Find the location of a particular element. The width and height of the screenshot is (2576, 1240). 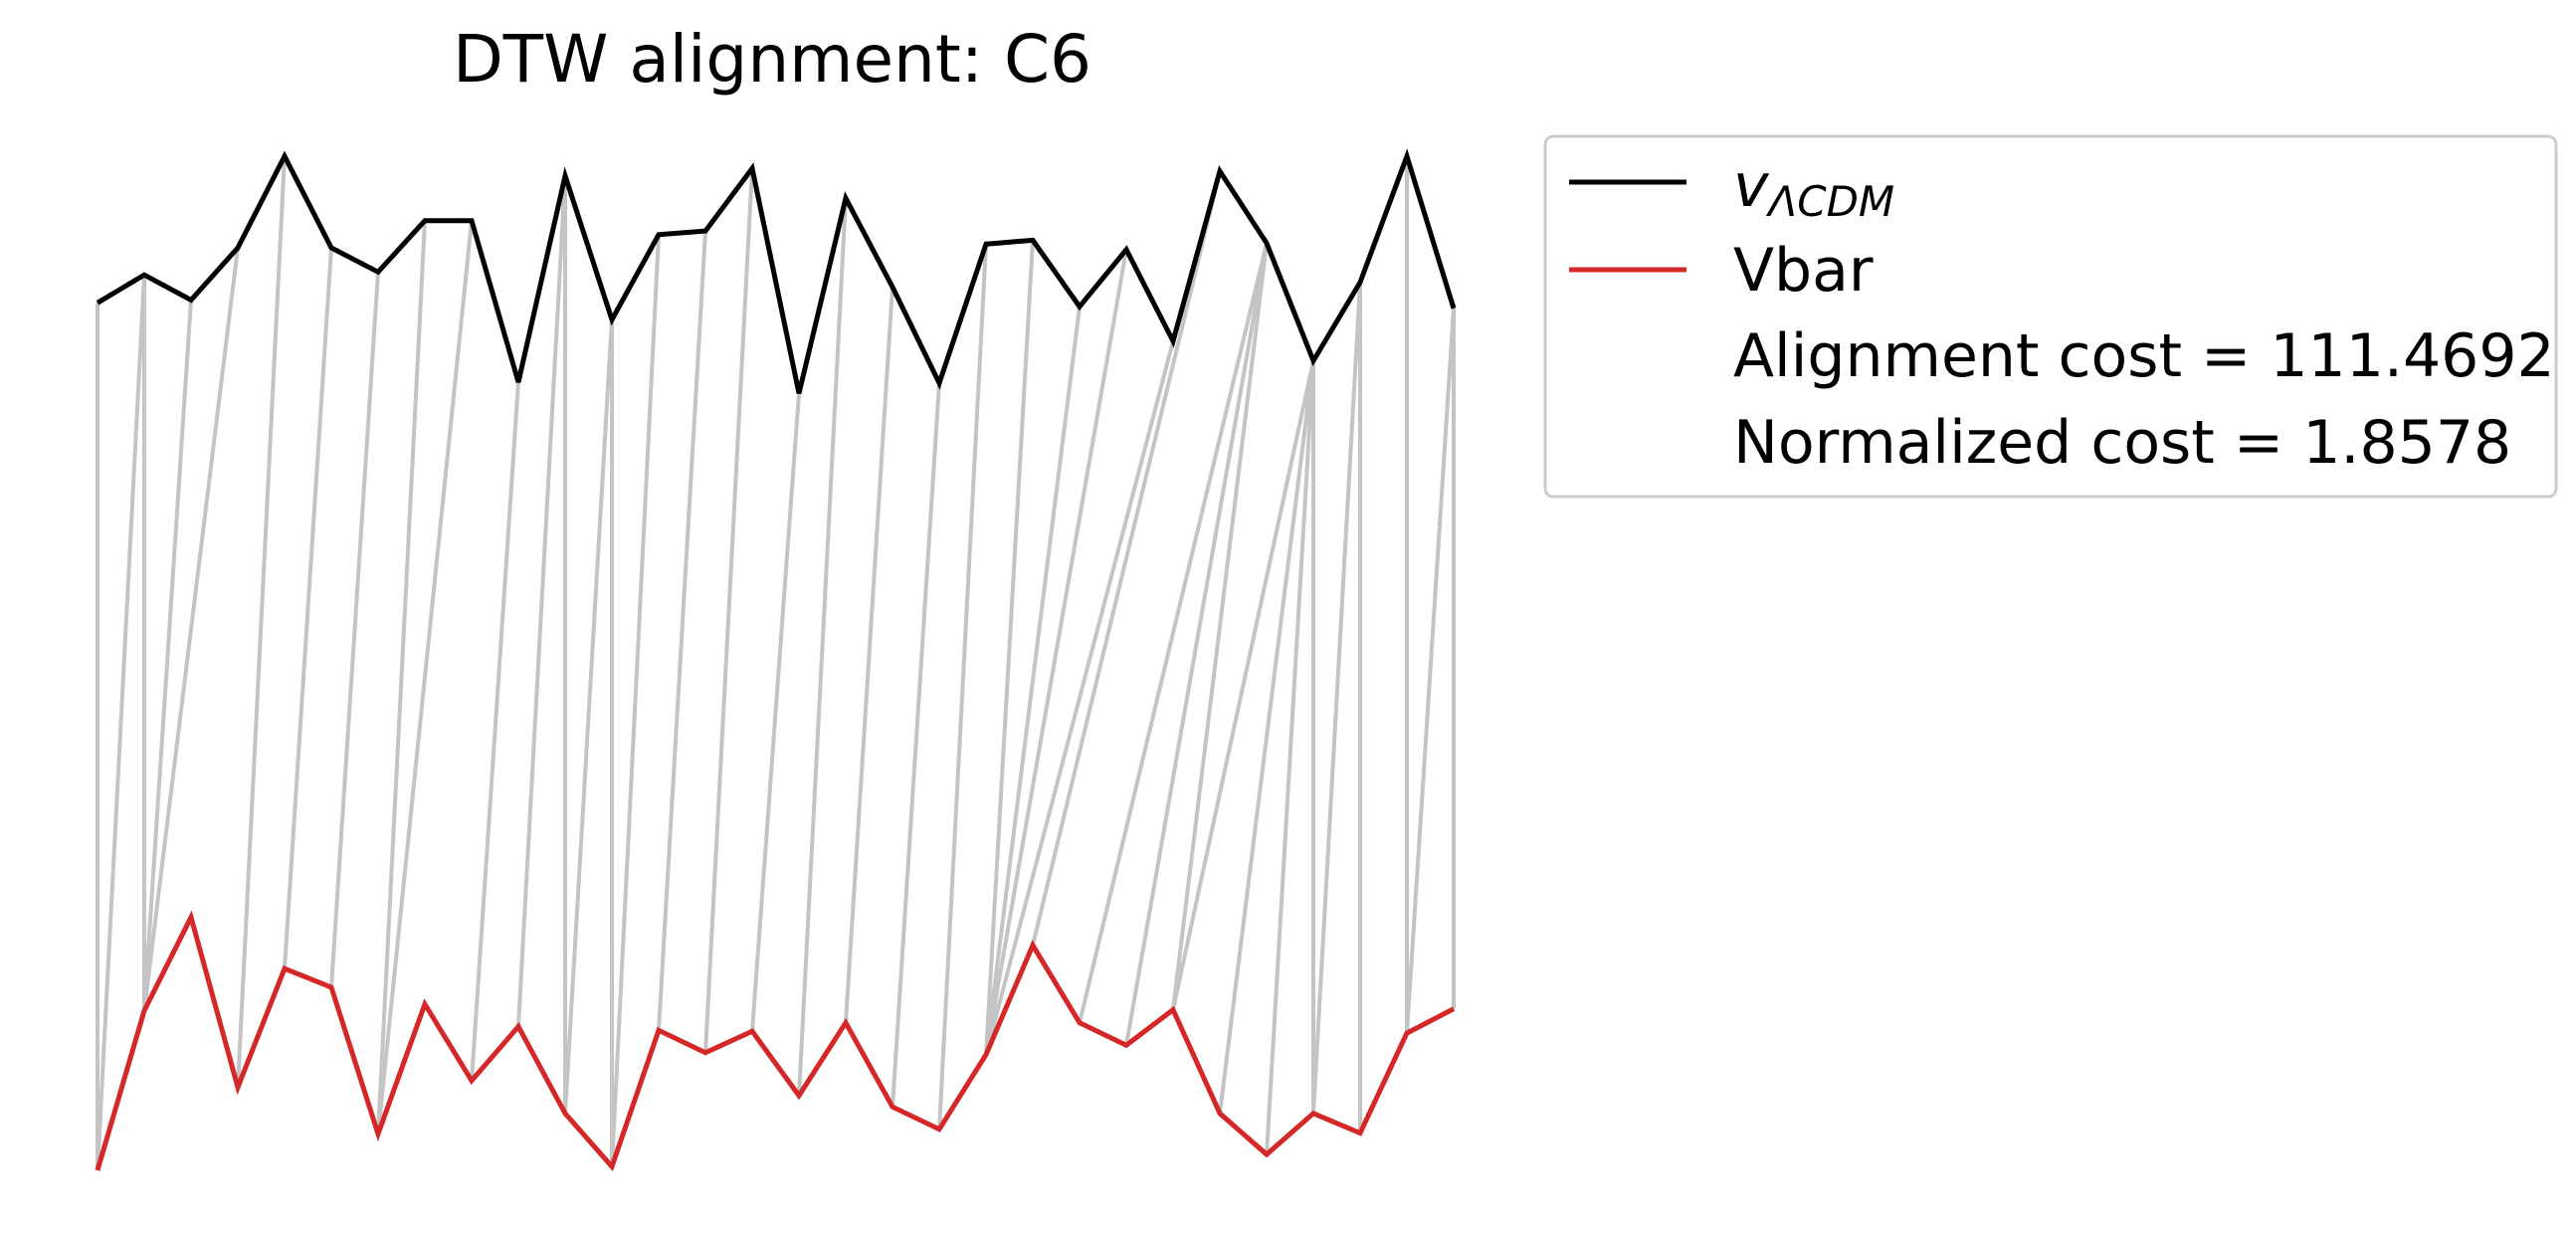

normalized-cost-annotation: Normalized cost = 1.8578 is located at coordinates (2122, 443).